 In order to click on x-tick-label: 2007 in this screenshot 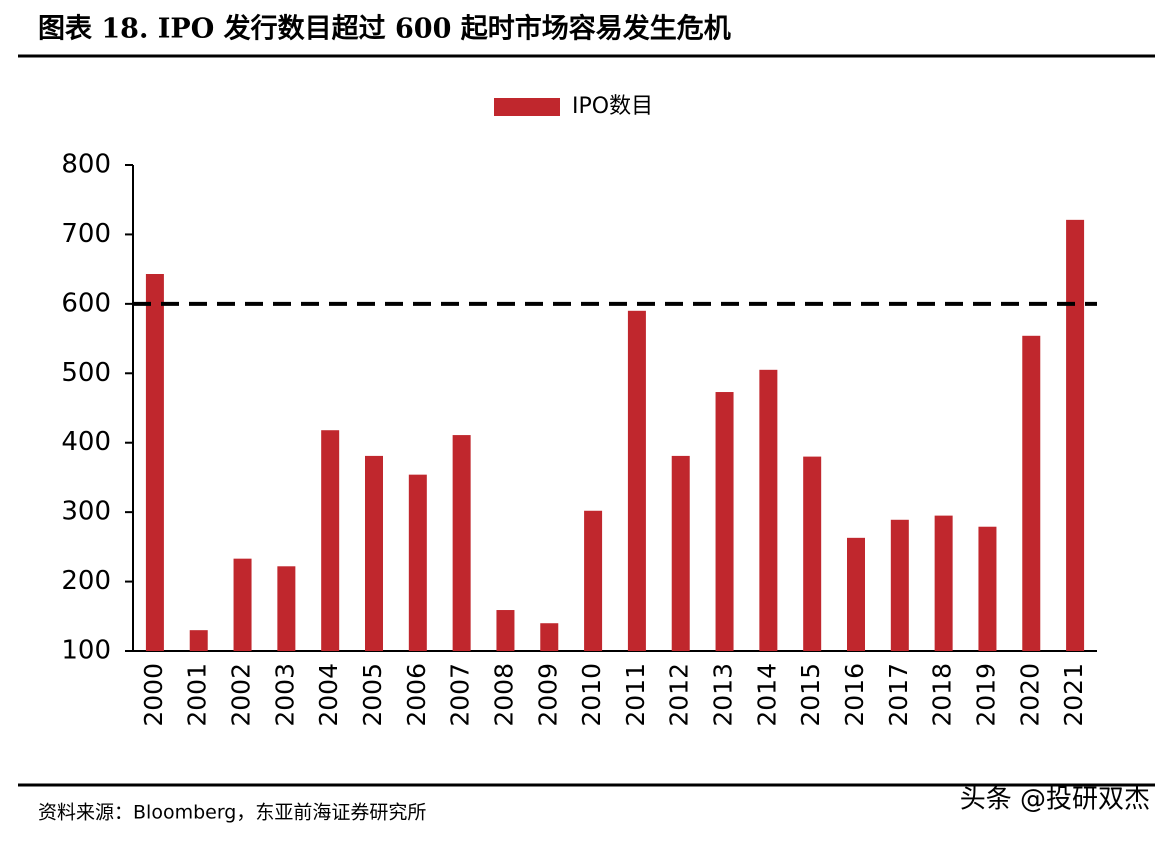, I will do `click(460, 695)`.